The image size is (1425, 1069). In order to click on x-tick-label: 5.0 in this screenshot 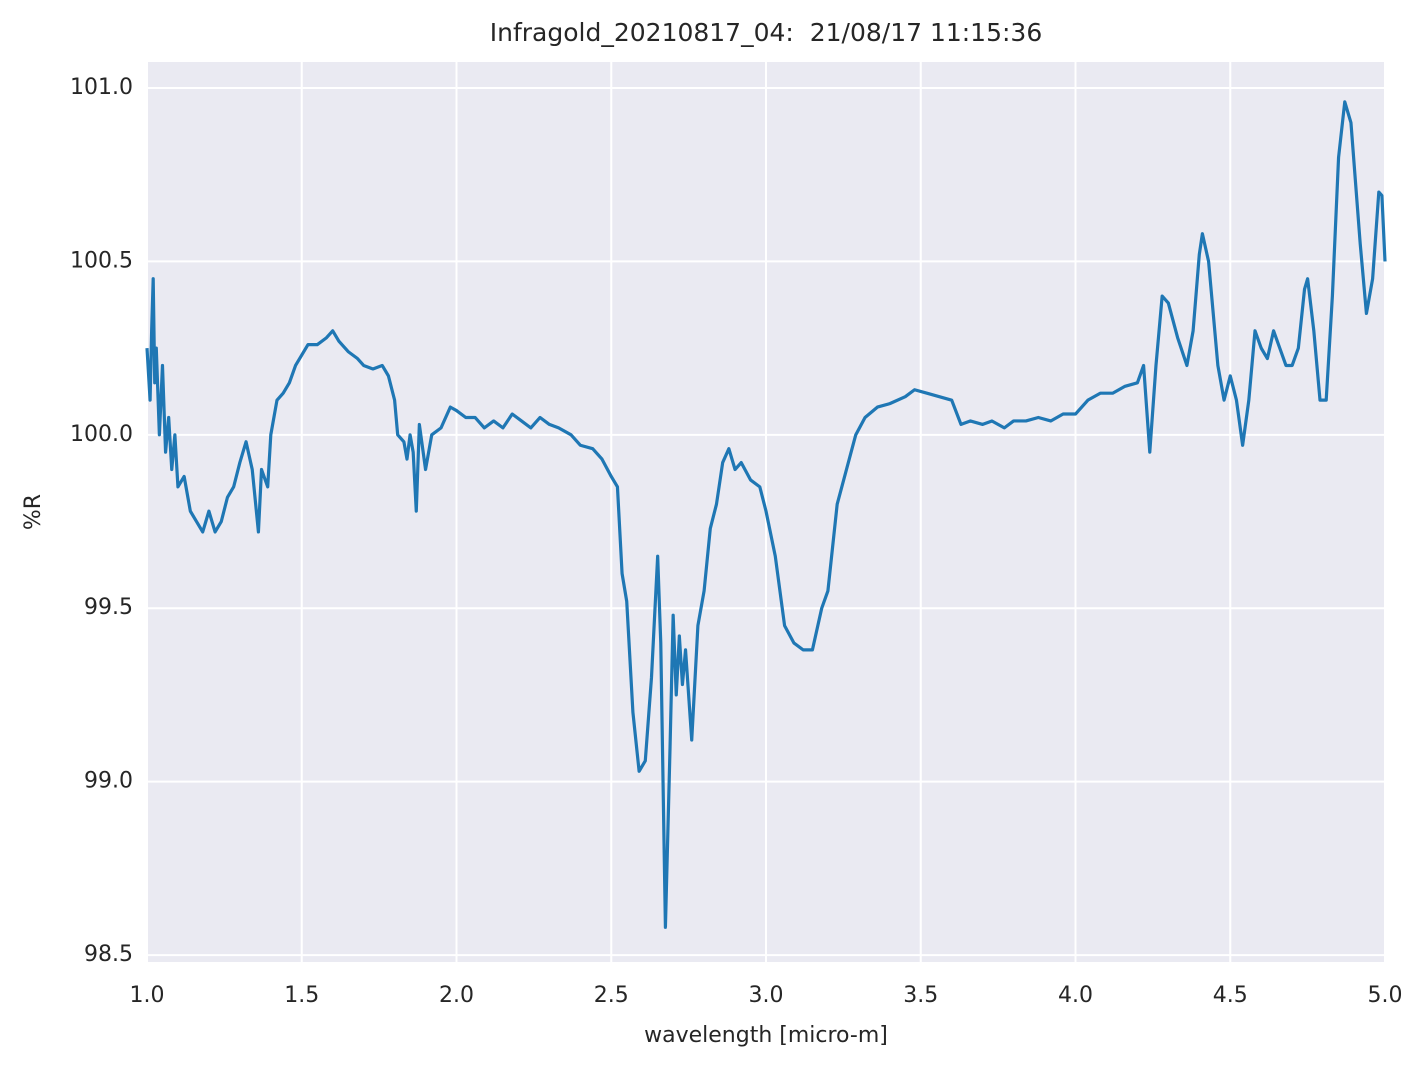, I will do `click(1385, 995)`.